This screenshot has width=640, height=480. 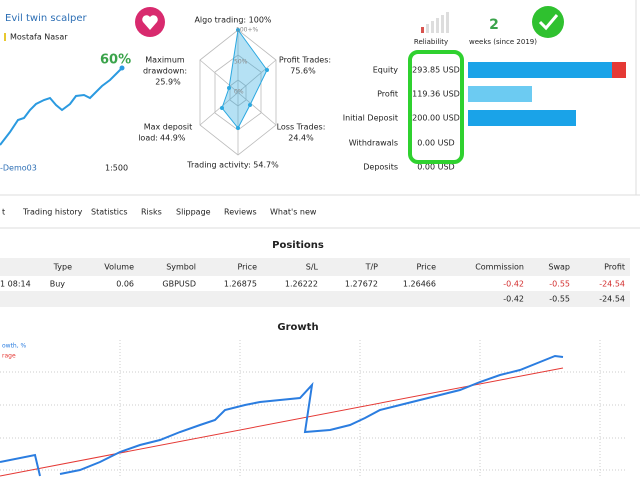 I want to click on ring: 50%, so click(x=241, y=62).